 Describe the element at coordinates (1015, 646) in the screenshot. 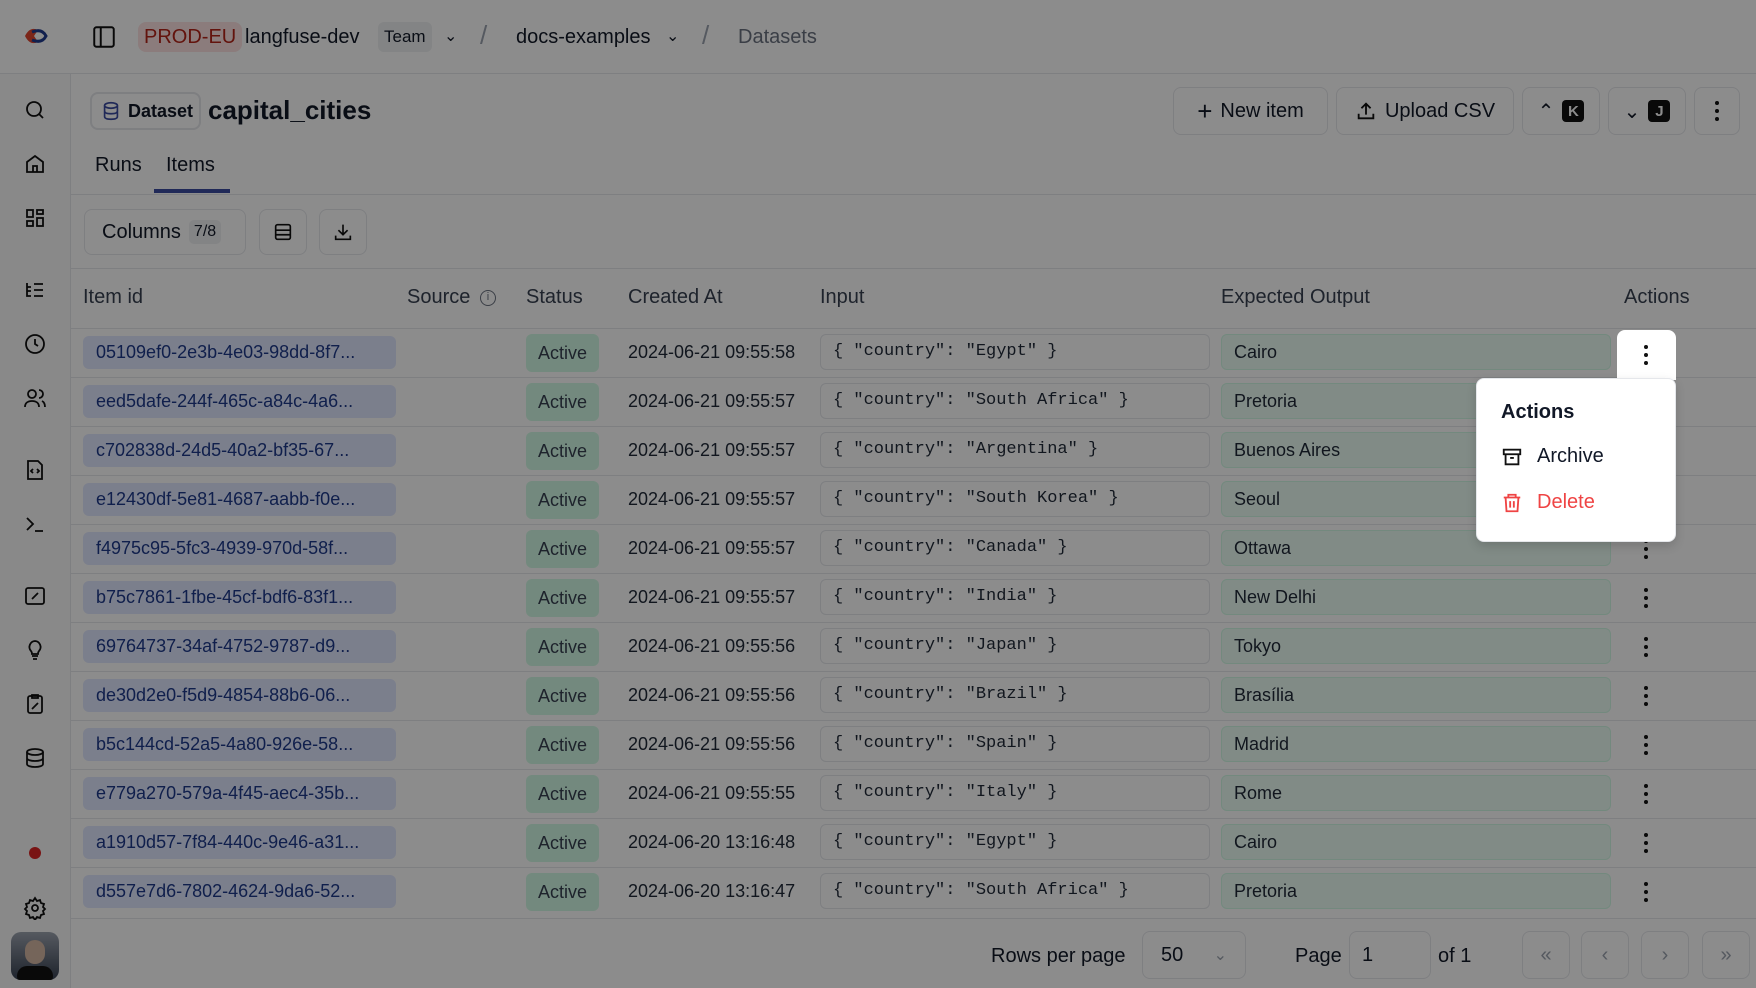

I see `input-cell: { "country": "Japan" }` at that location.